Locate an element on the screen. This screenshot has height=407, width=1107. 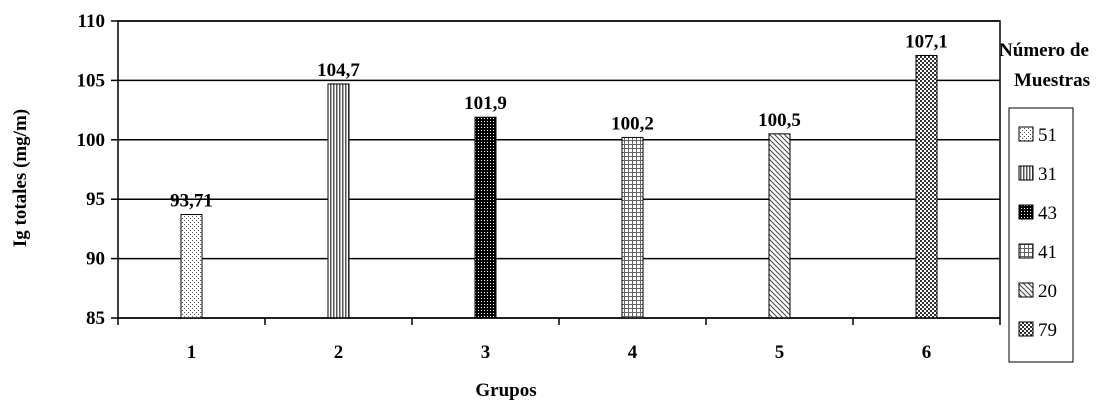
data-label: 100,2 is located at coordinates (632, 123).